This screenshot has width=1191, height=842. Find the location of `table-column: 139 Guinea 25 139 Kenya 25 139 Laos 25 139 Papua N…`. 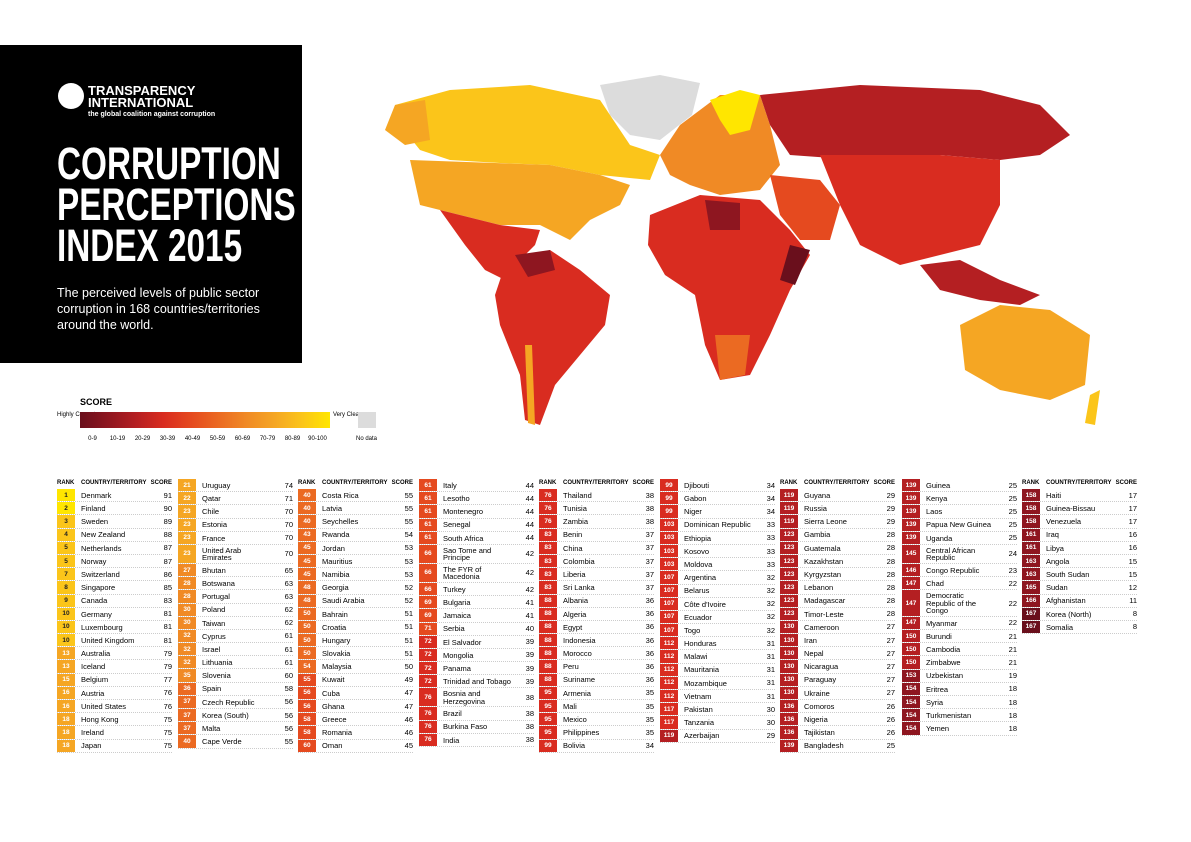

table-column: 139 Guinea 25 139 Kenya 25 139 Laos 25 139 Papua N… is located at coordinates (959, 607).